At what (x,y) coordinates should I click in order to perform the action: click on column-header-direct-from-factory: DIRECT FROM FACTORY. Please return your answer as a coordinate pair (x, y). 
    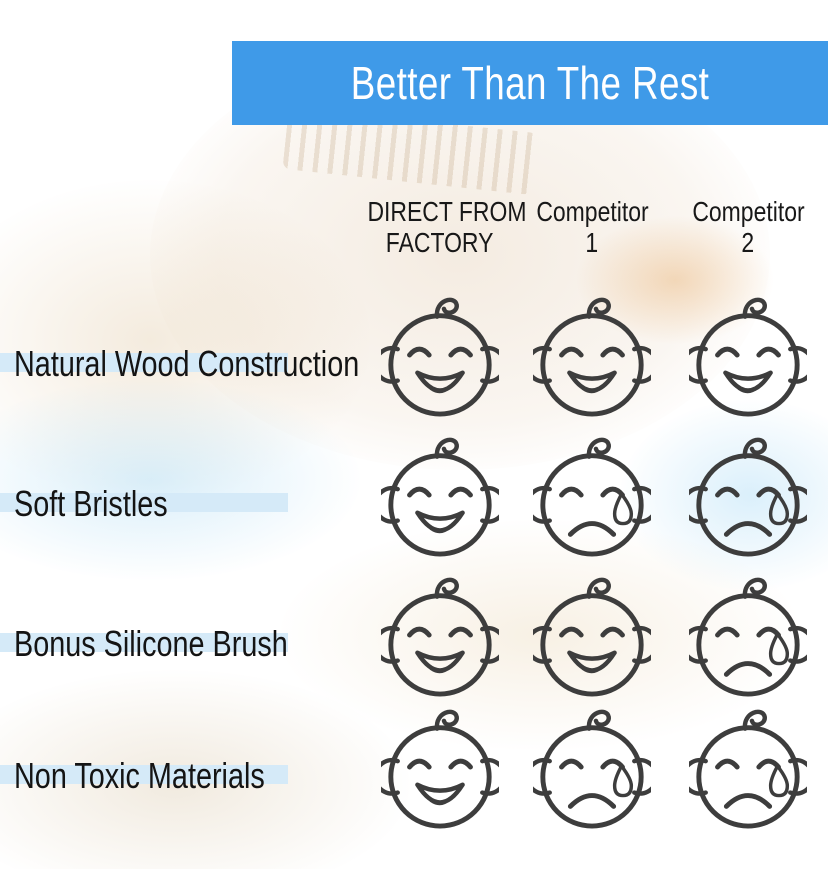
    Looking at the image, I should click on (440, 227).